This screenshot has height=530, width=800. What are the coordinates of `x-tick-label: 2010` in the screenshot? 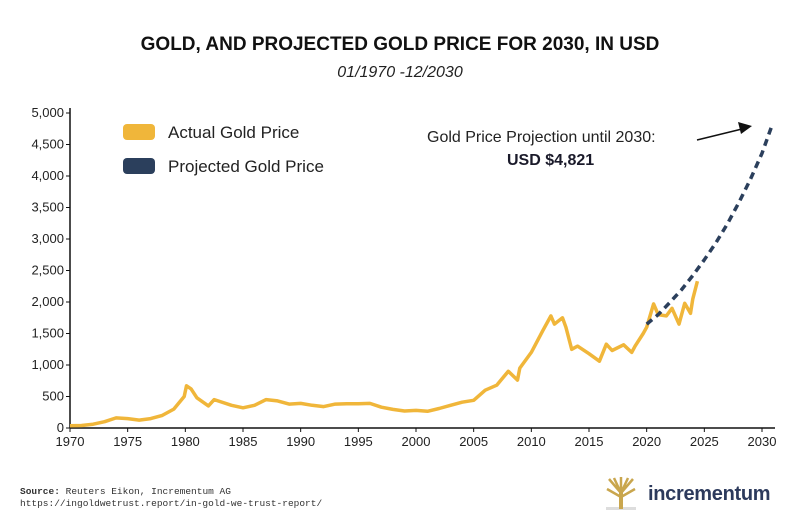 It's located at (531, 441).